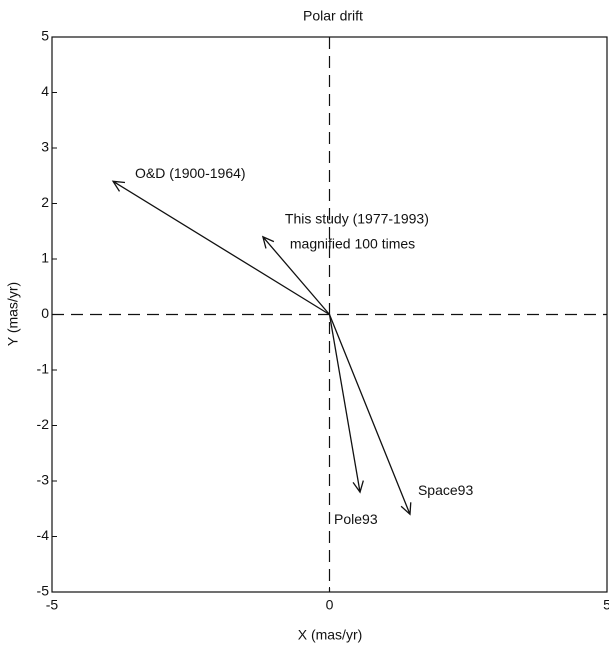  I want to click on annotation: magnified 100 times, so click(352, 244).